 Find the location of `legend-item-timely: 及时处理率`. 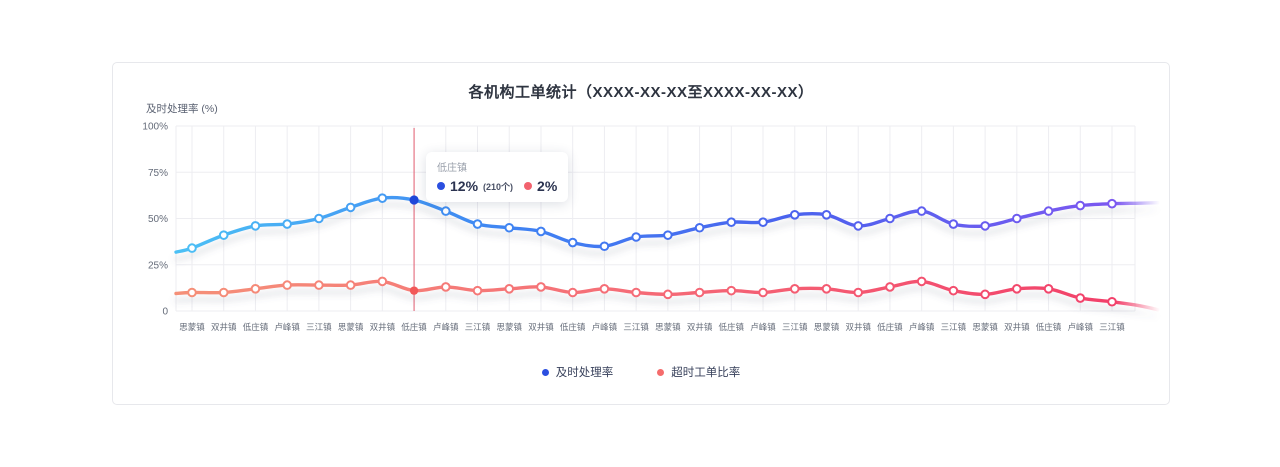

legend-item-timely: 及时处理率 is located at coordinates (577, 372).